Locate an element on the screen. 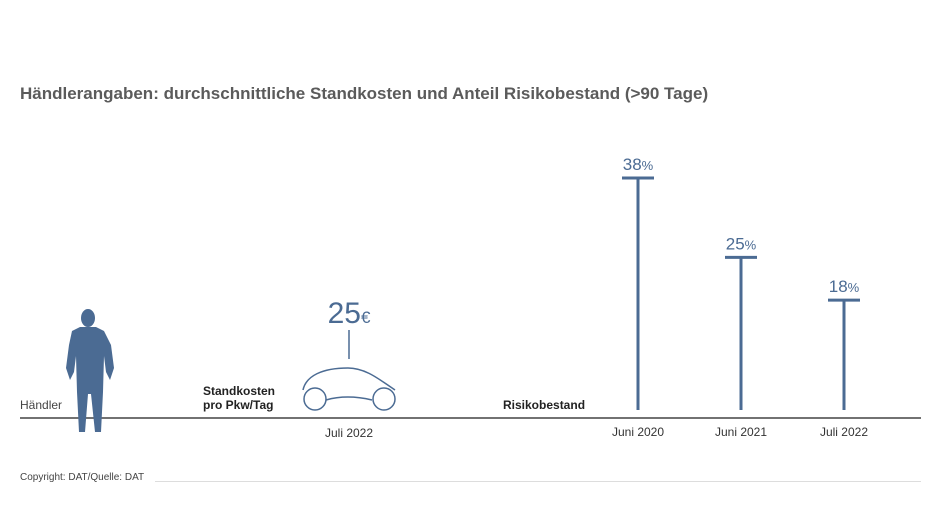 The width and height of the screenshot is (945, 532). risiko-date-tick-1: Juni 2020 is located at coordinates (638, 432).